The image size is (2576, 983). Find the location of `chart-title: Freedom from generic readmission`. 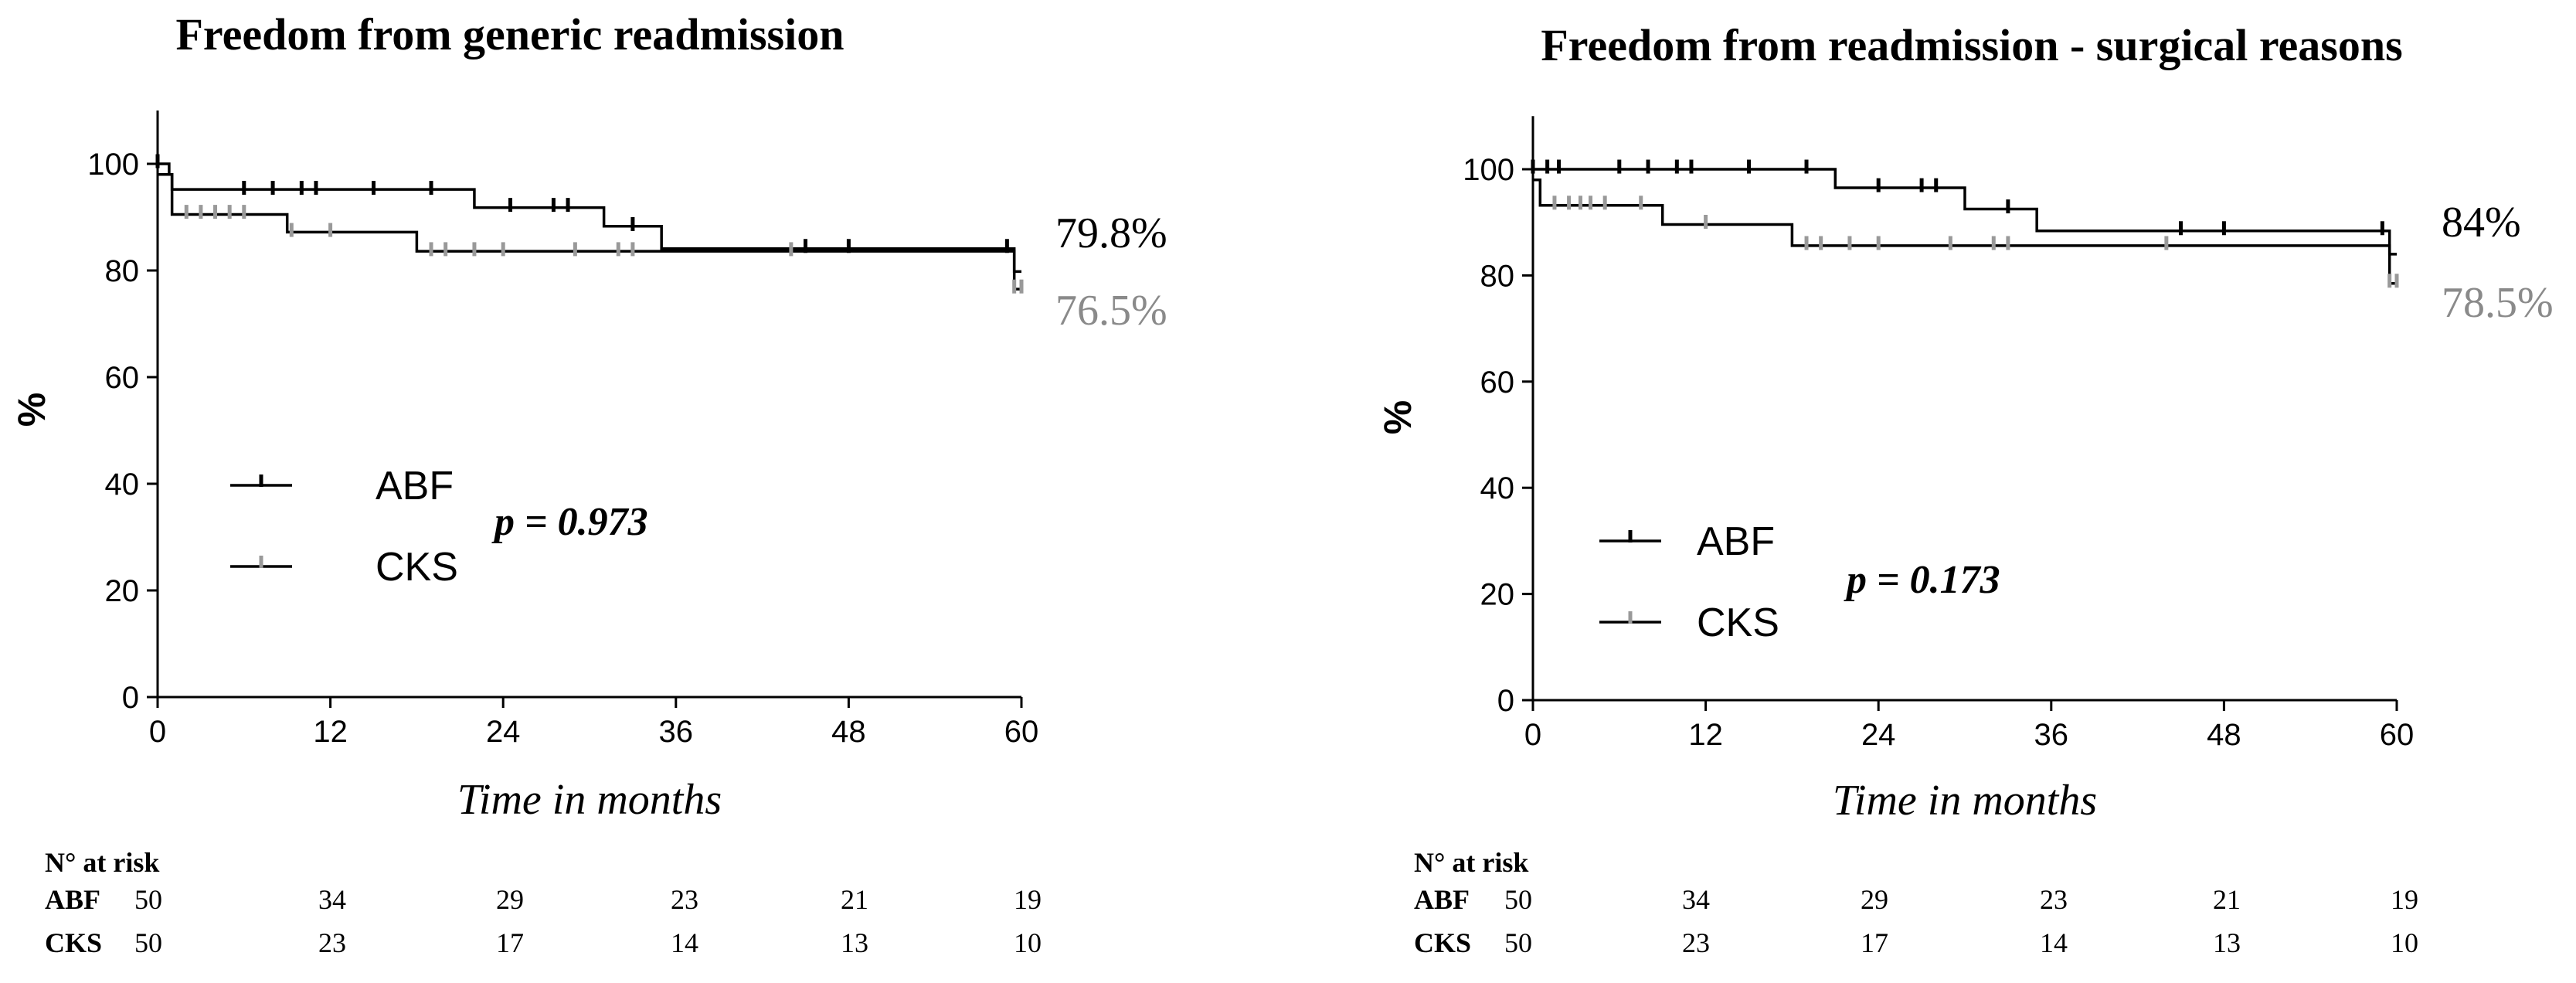

chart-title: Freedom from generic readmission is located at coordinates (510, 34).